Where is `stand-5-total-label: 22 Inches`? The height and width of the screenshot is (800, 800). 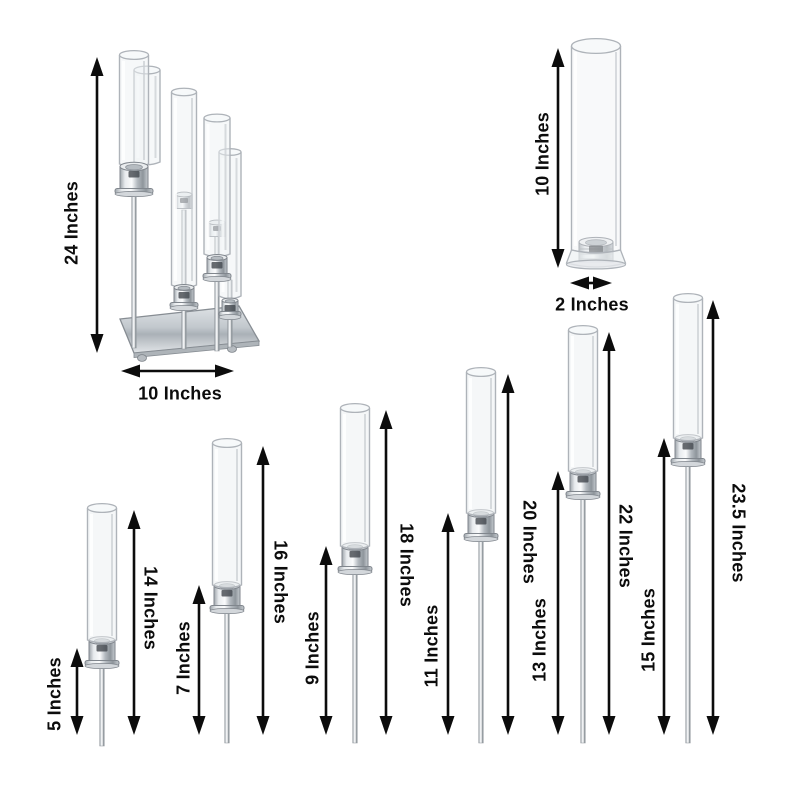 stand-5-total-label: 22 Inches is located at coordinates (625, 546).